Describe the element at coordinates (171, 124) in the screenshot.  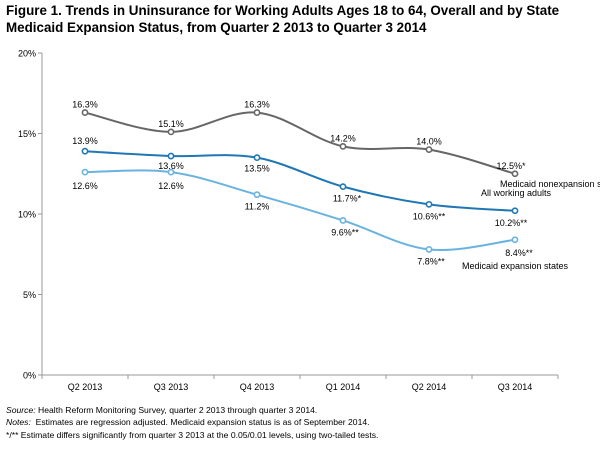
I see `data-label-nonexpansion: 15.1%` at that location.